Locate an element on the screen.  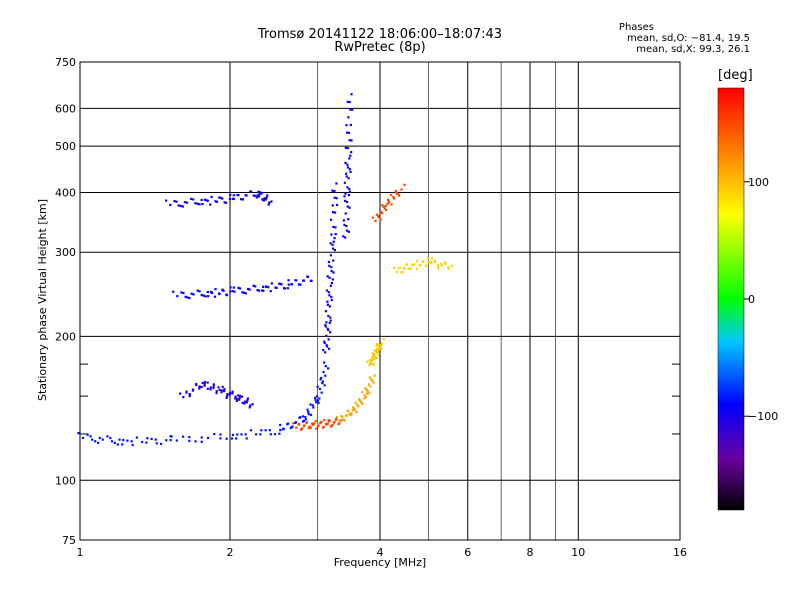
y-tick-label: 200 is located at coordinates (65, 336).